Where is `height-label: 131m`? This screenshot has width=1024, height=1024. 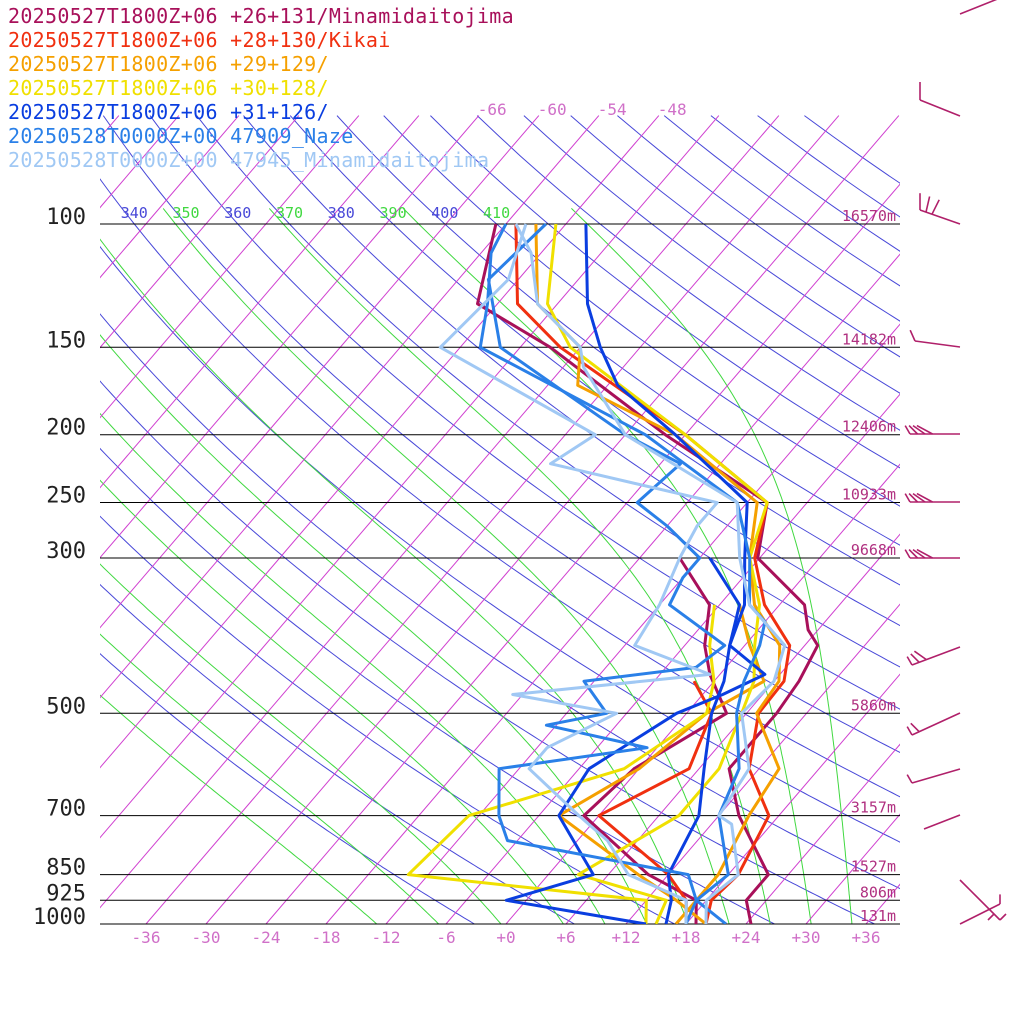
height-label: 131m is located at coordinates (878, 916).